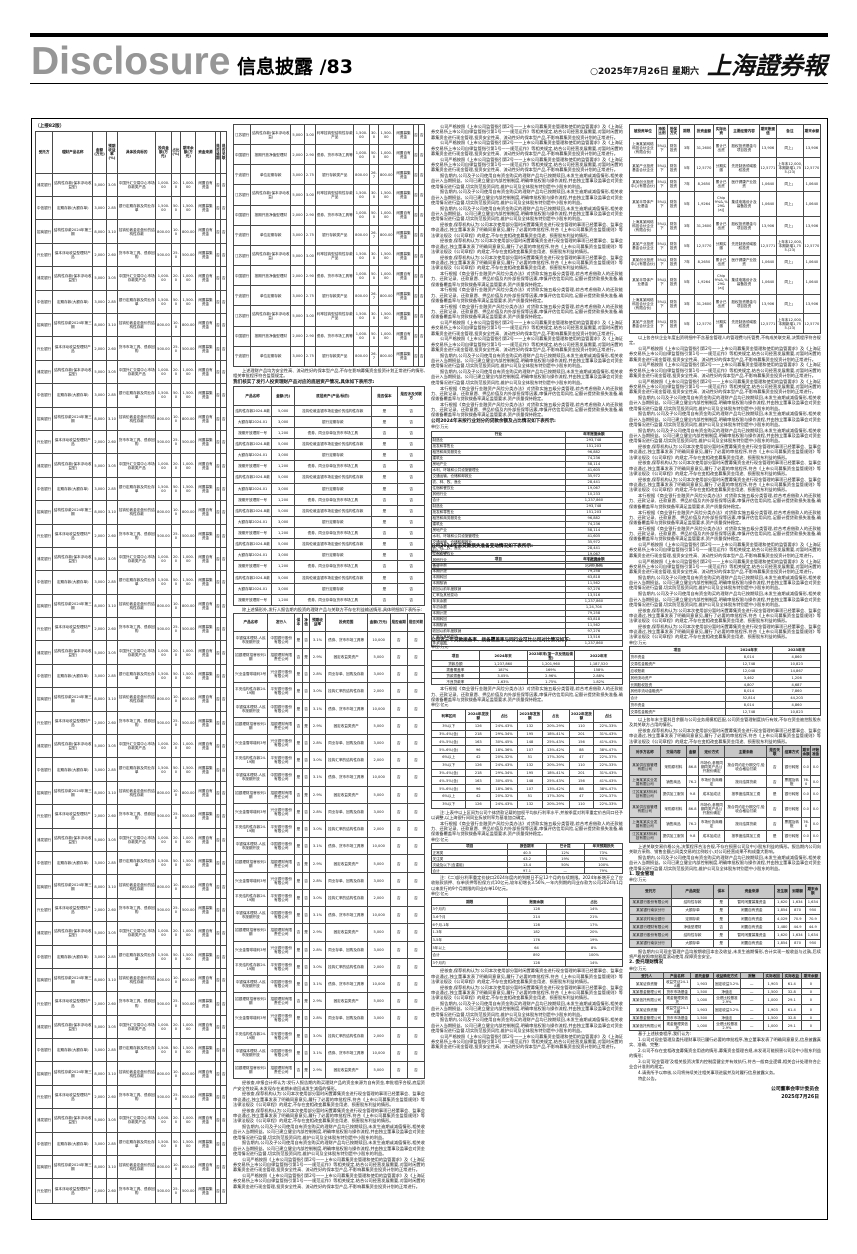  I want to click on table-cell: 单位定期存款, so click(271, 175).